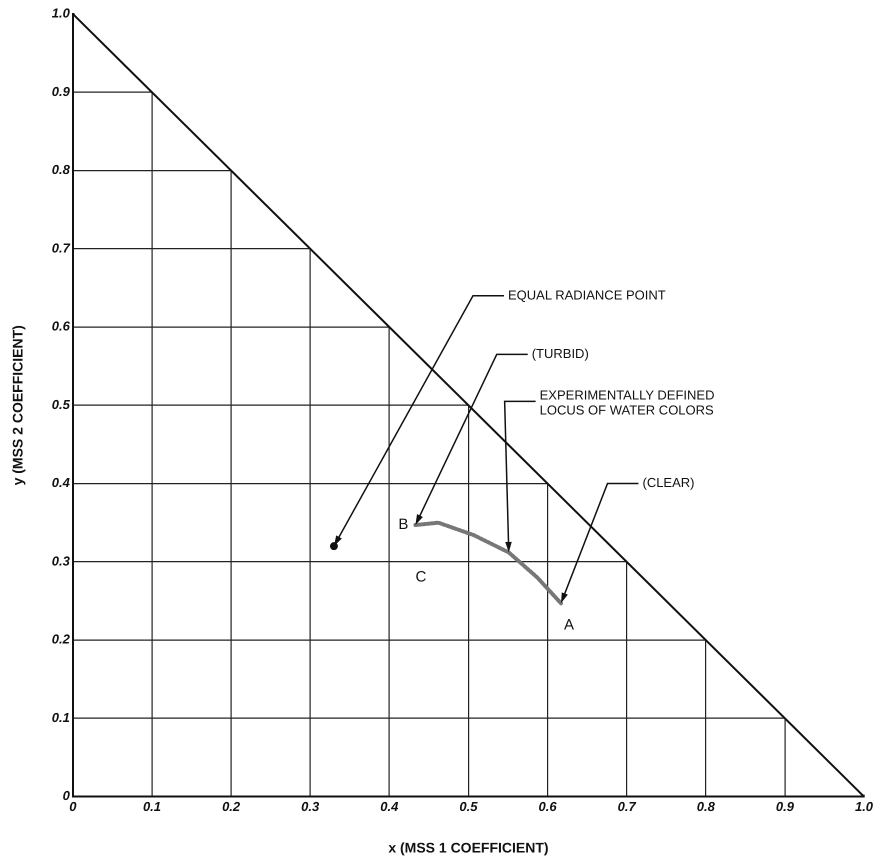 Image resolution: width=886 pixels, height=865 pixels. I want to click on y-axis-title: y (MSS 2 COEFFICIENT), so click(17, 405).